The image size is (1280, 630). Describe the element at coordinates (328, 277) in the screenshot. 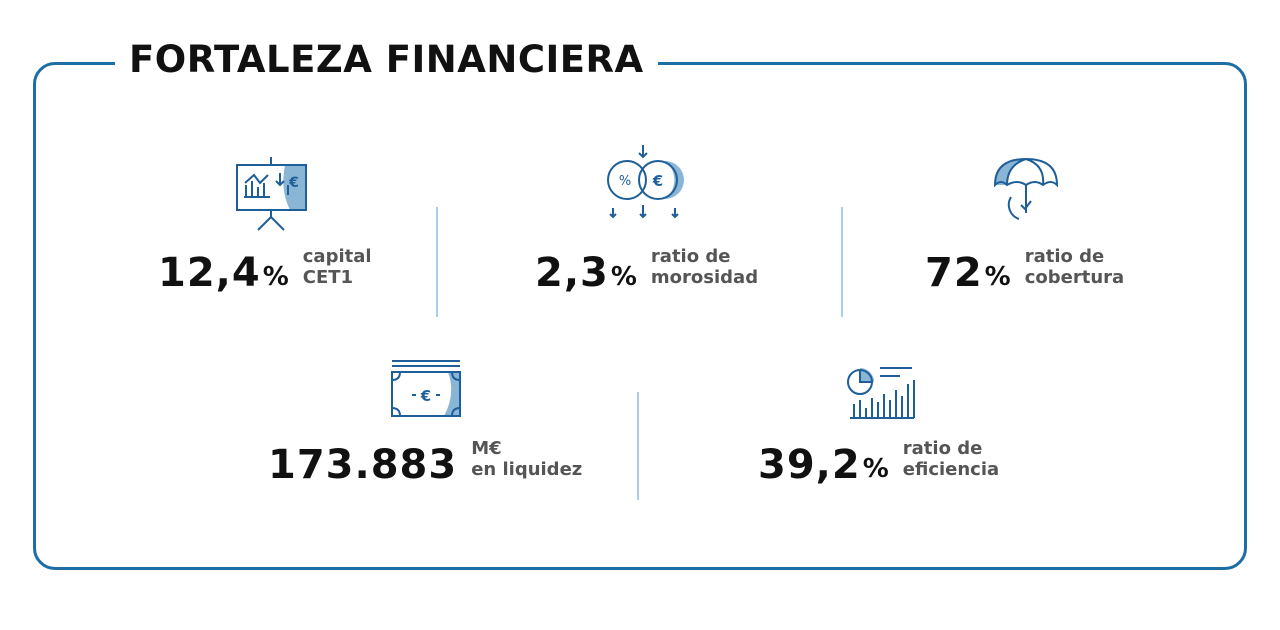

I see `label-line: CET1` at that location.